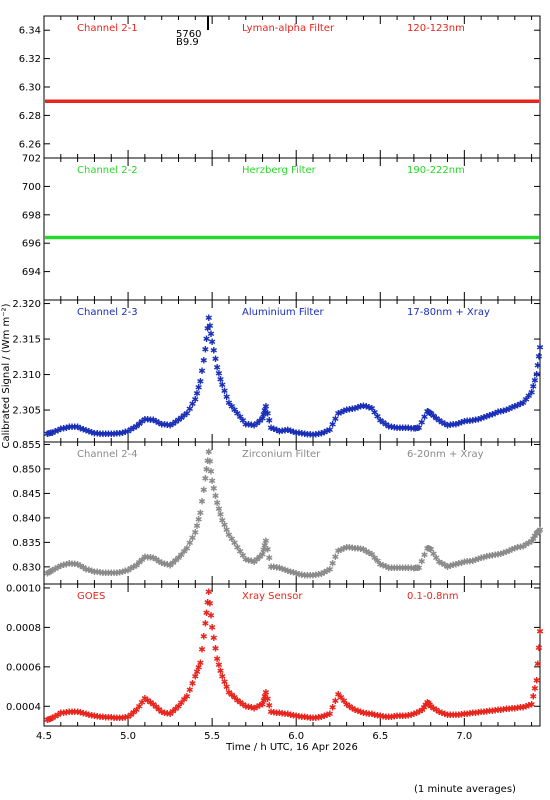 The width and height of the screenshot is (550, 800). I want to click on y-tick-label: 6.26, so click(30, 144).